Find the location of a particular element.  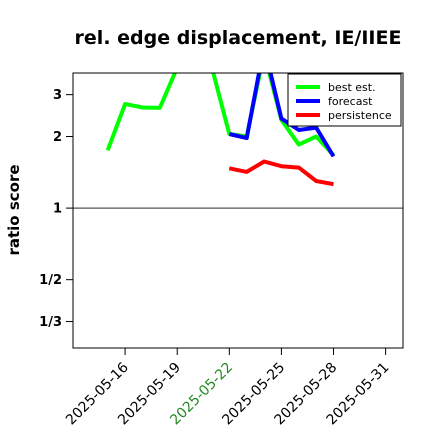

y-tick-label: 1 is located at coordinates (57, 209).